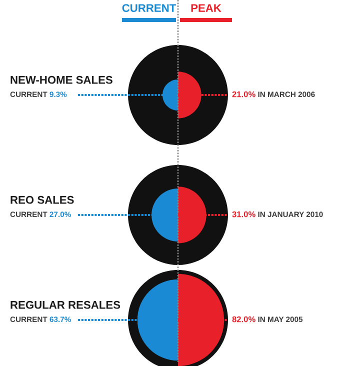 The width and height of the screenshot is (354, 366). I want to click on data-label: 82.0%, so click(244, 319).